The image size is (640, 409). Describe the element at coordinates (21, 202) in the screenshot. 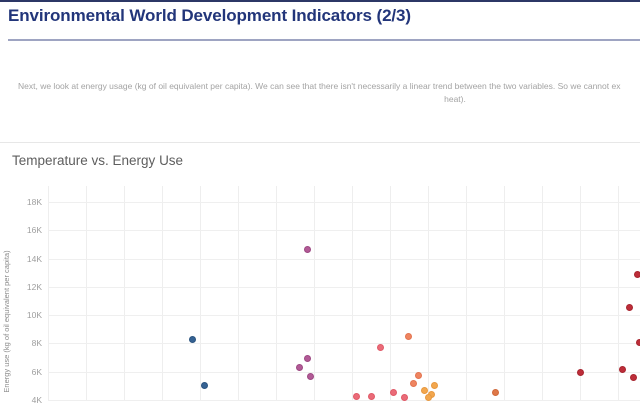

I see `y-tick-label-18K: 18K` at that location.